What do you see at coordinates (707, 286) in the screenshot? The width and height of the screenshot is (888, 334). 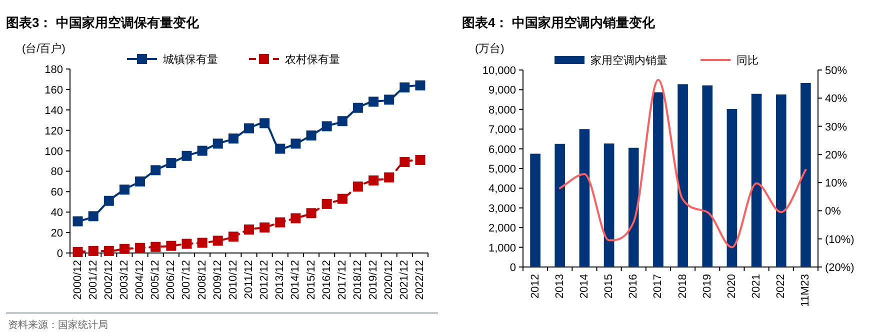 I see `x-tick-label: 2019` at bounding box center [707, 286].